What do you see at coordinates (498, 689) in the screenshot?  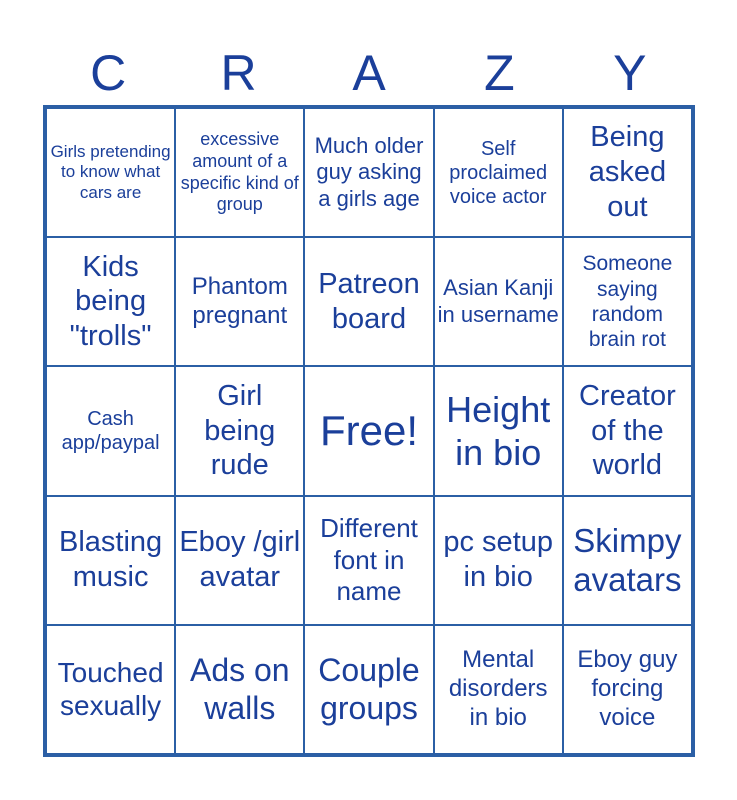 I see `bingo-cell: Mental disorders in bio` at bounding box center [498, 689].